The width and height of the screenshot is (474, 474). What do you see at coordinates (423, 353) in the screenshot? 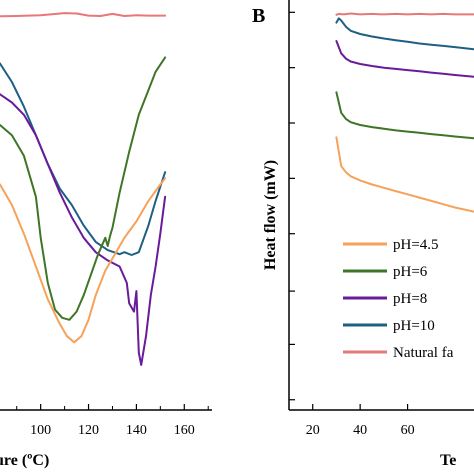
I see `legend-label: Natural fa` at bounding box center [423, 353].